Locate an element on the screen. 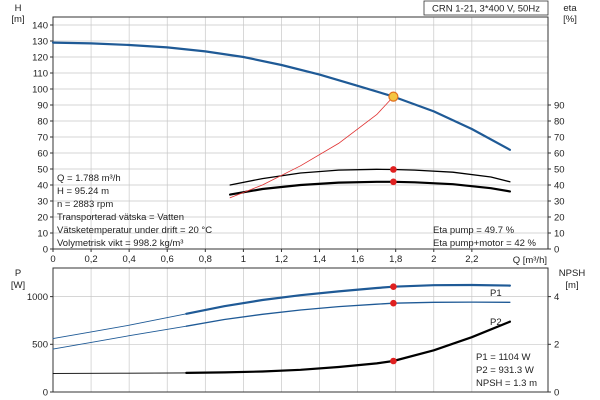 The width and height of the screenshot is (600, 400). right-tick-label: 2 is located at coordinates (556, 345).